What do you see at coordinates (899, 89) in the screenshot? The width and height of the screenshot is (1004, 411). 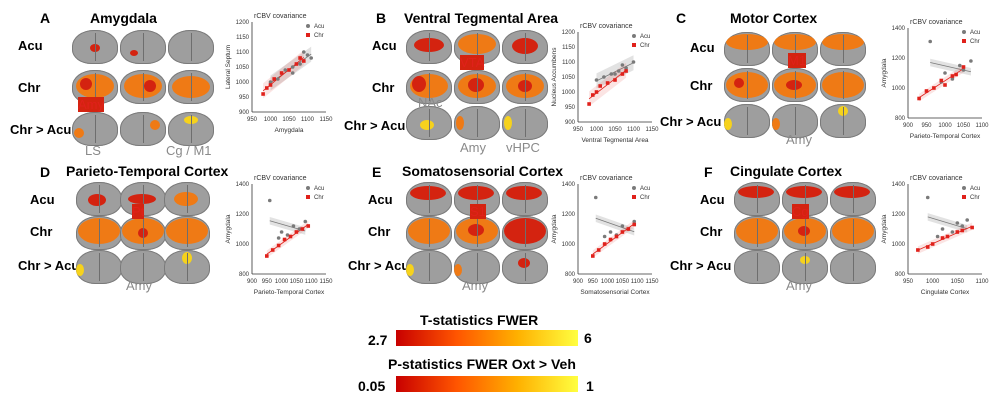 I see `y-tick-label: 1000` at bounding box center [899, 89].